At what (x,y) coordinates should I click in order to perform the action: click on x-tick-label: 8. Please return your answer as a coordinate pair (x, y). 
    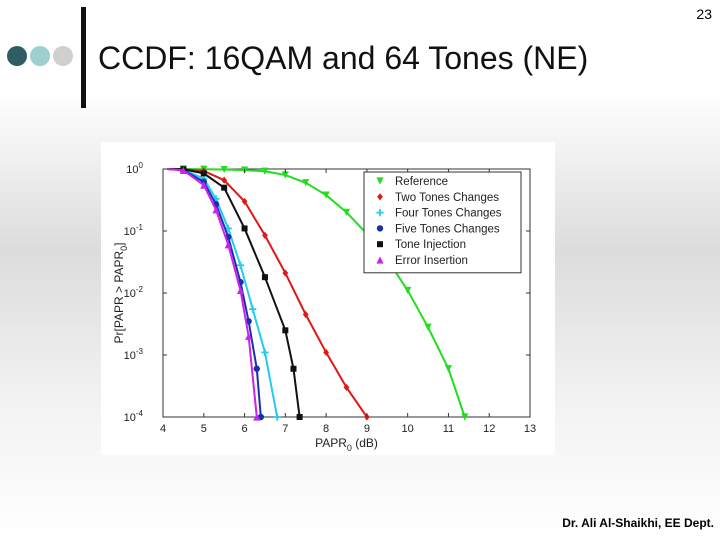
    Looking at the image, I should click on (326, 429).